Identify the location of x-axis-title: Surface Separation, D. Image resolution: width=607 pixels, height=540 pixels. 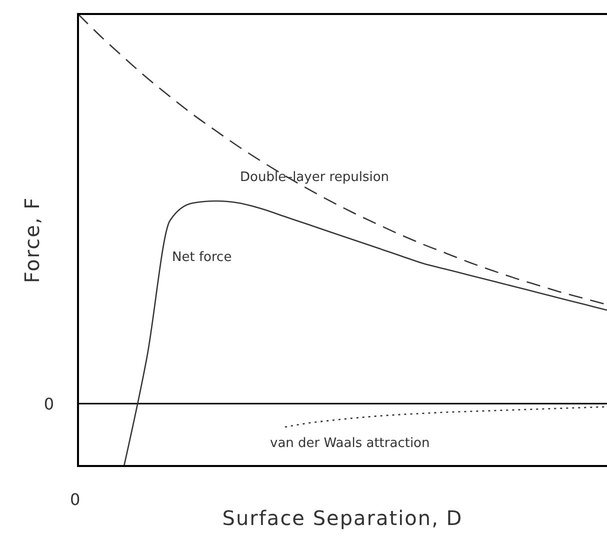
(342, 518).